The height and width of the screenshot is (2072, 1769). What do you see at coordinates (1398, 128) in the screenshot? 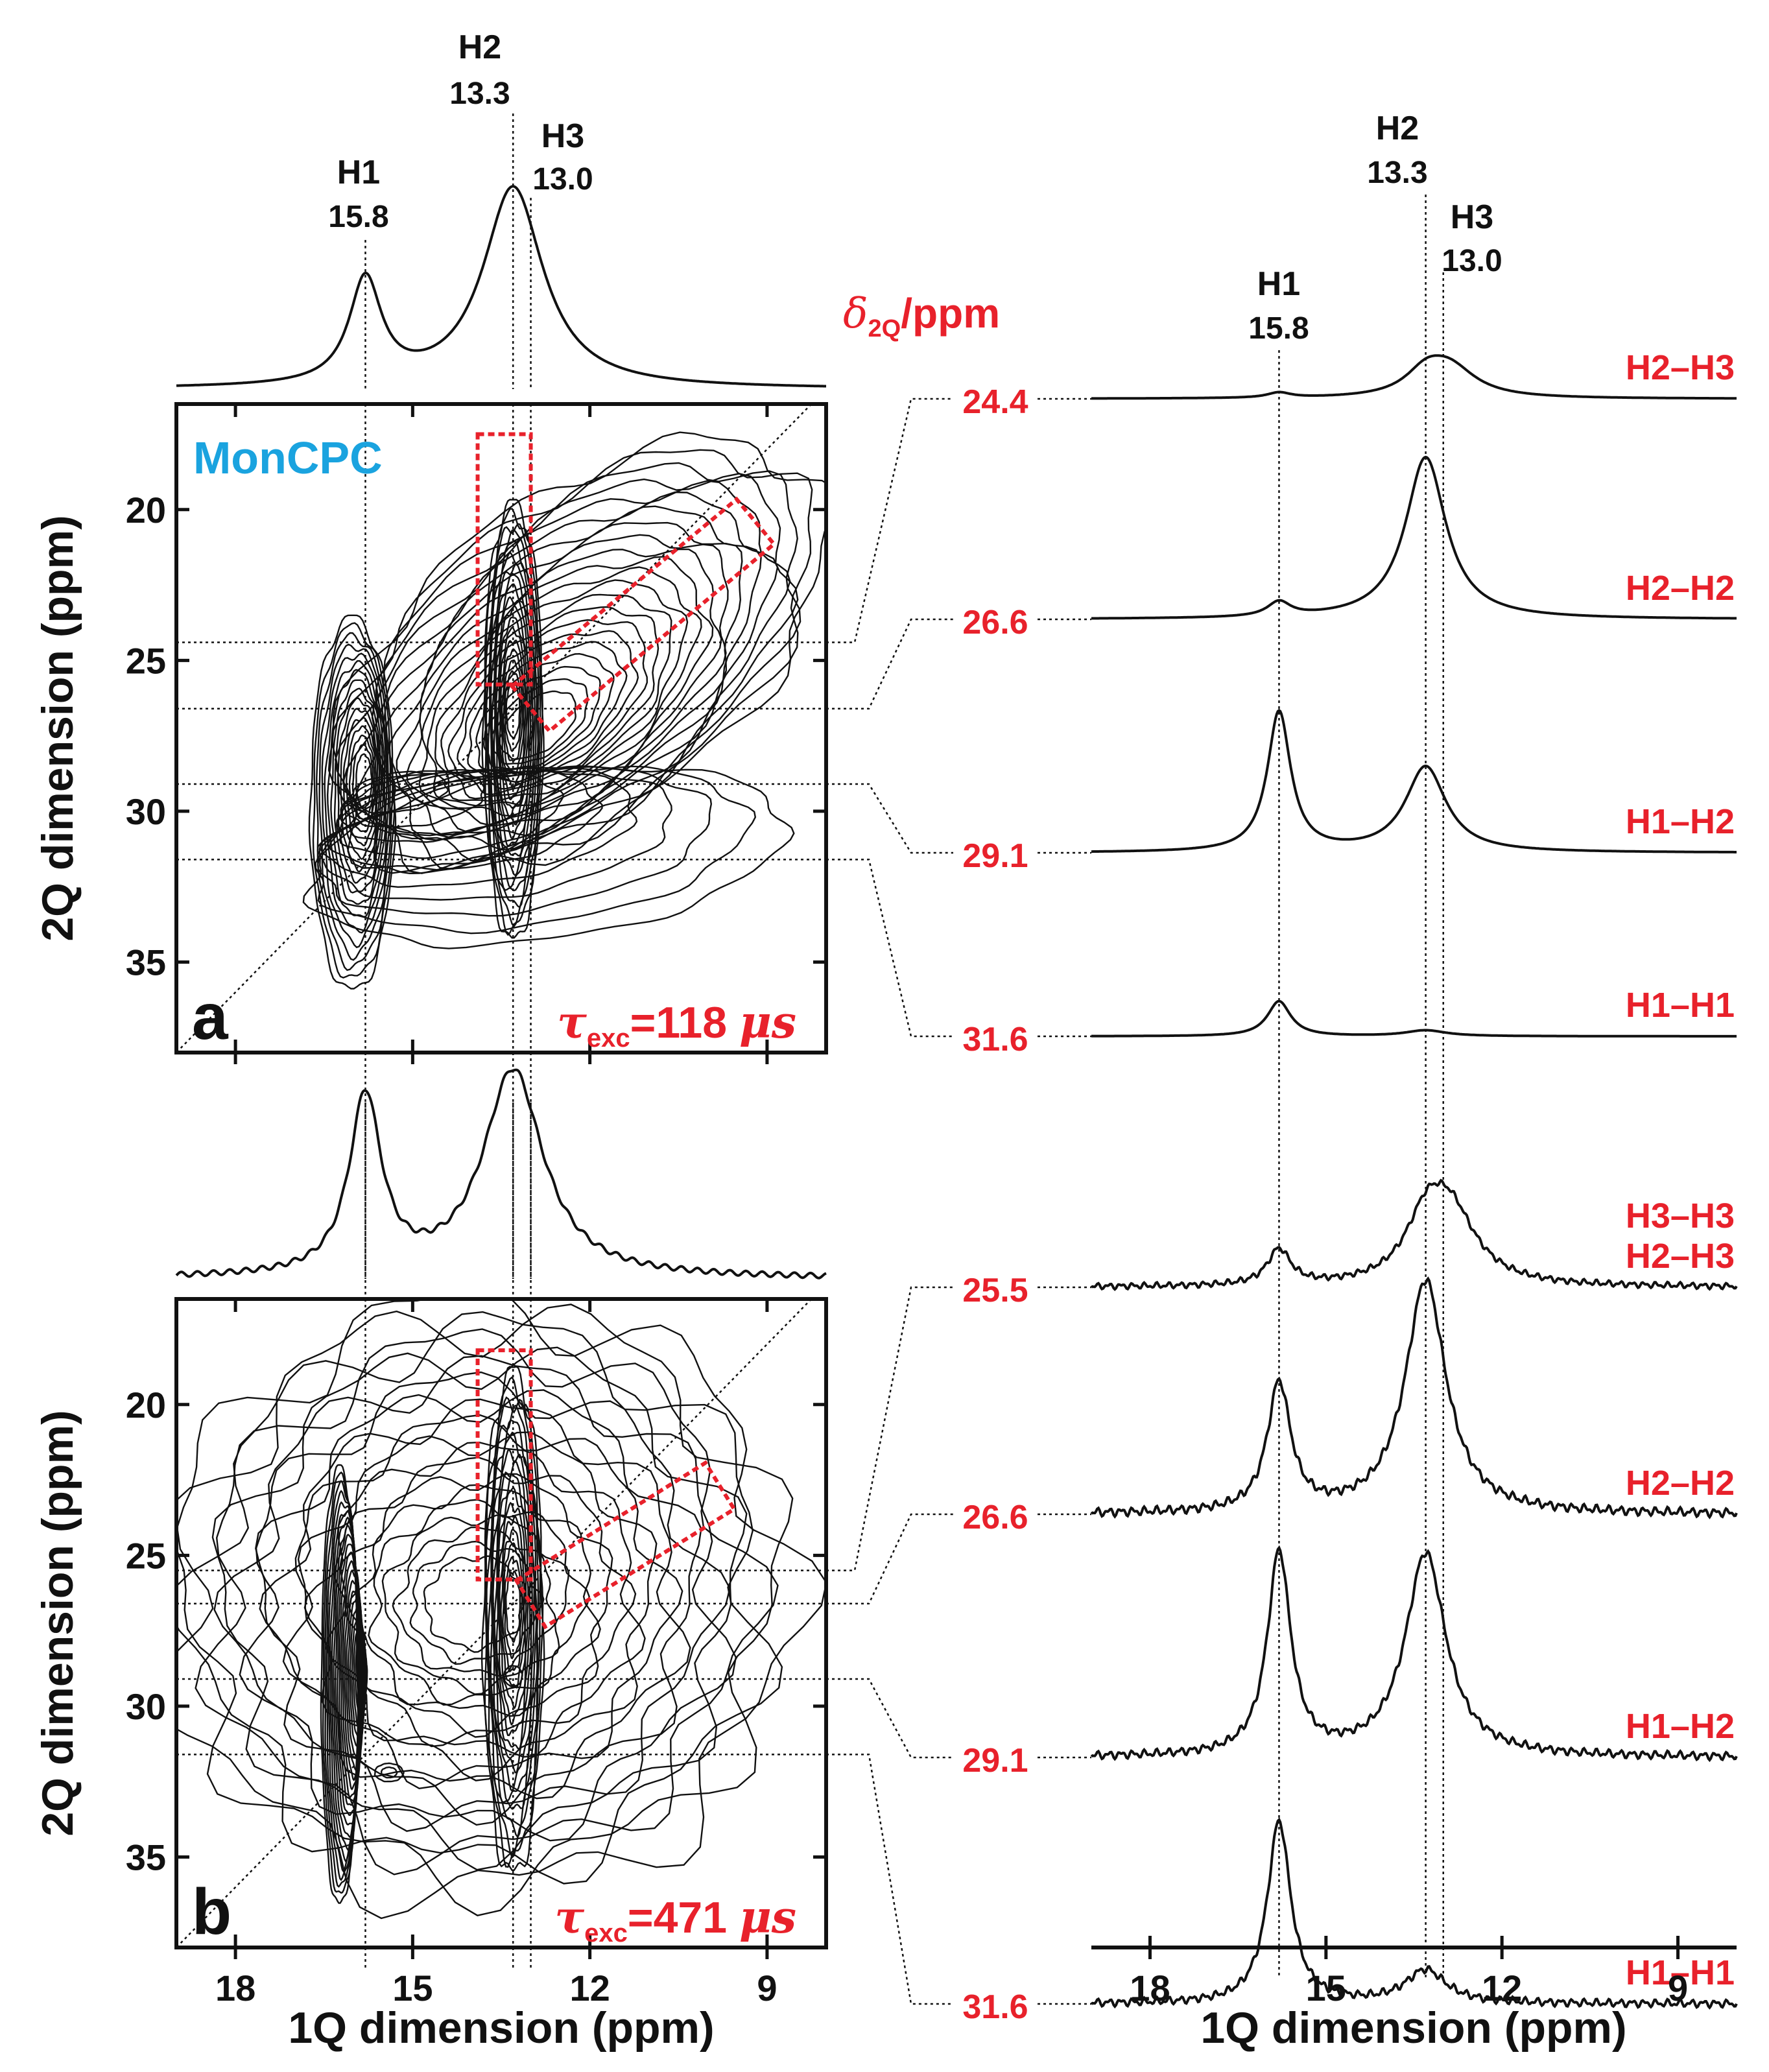
I see `right-peak-label-h2: H2` at bounding box center [1398, 128].